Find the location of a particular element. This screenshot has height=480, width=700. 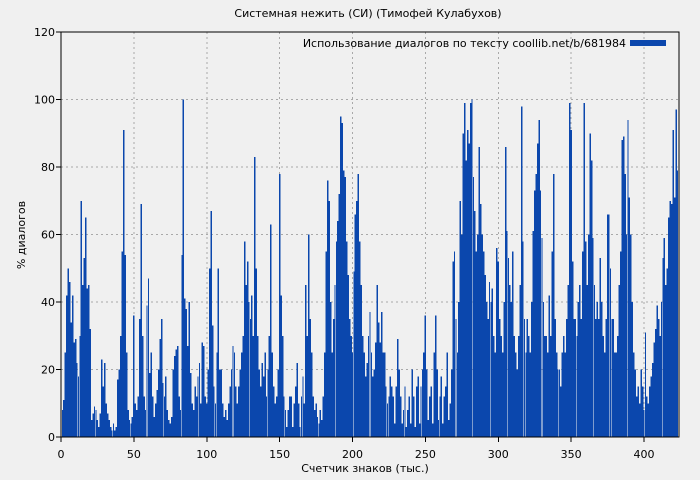

legend-swatch is located at coordinates (648, 43).